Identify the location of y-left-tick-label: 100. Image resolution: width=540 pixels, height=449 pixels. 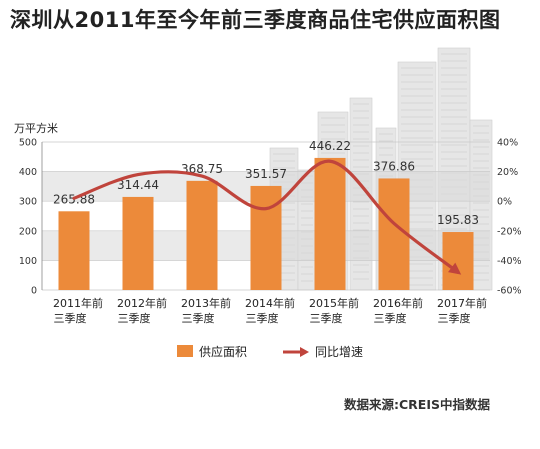
(28, 261).